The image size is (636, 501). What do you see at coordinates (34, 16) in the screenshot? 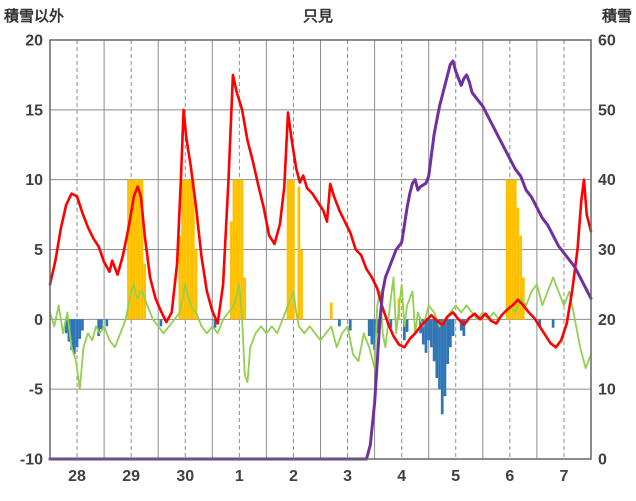
I see `left-axis-title: 積雪以外` at bounding box center [34, 16].